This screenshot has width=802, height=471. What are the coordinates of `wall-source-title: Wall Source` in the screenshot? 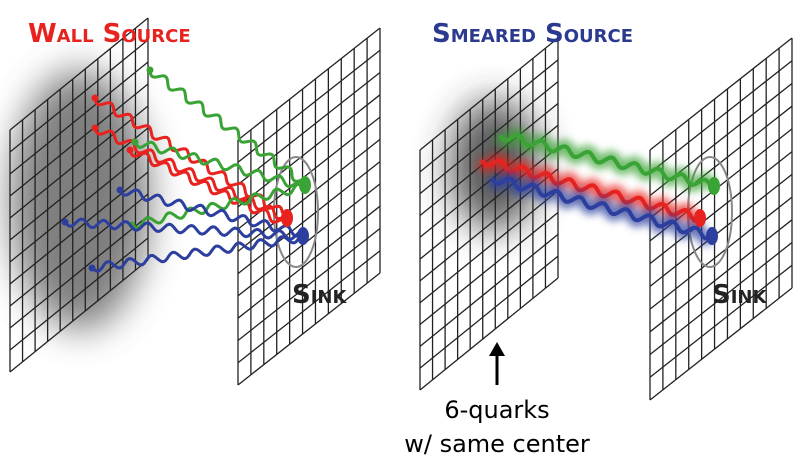 It's located at (109, 34).